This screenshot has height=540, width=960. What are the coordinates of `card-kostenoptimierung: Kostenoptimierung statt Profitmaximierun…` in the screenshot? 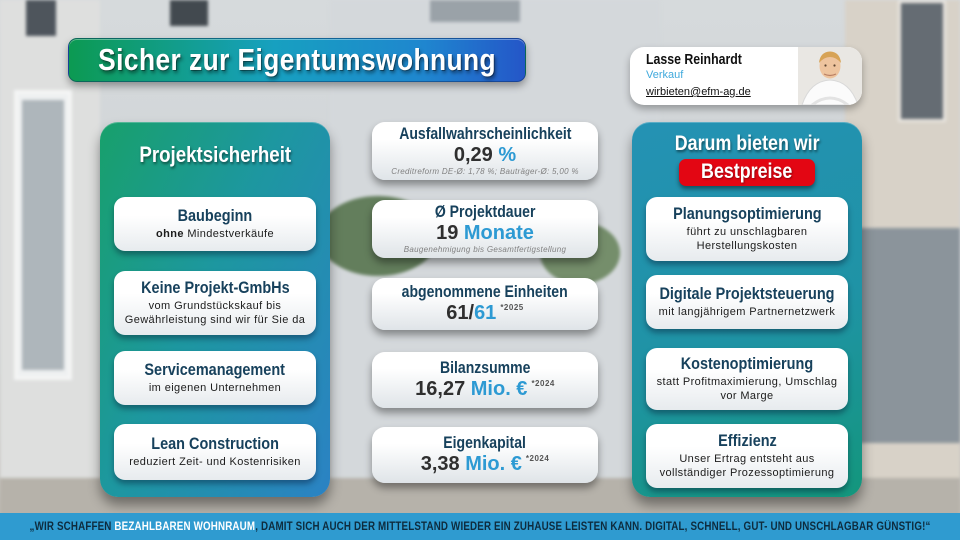 It's located at (747, 379).